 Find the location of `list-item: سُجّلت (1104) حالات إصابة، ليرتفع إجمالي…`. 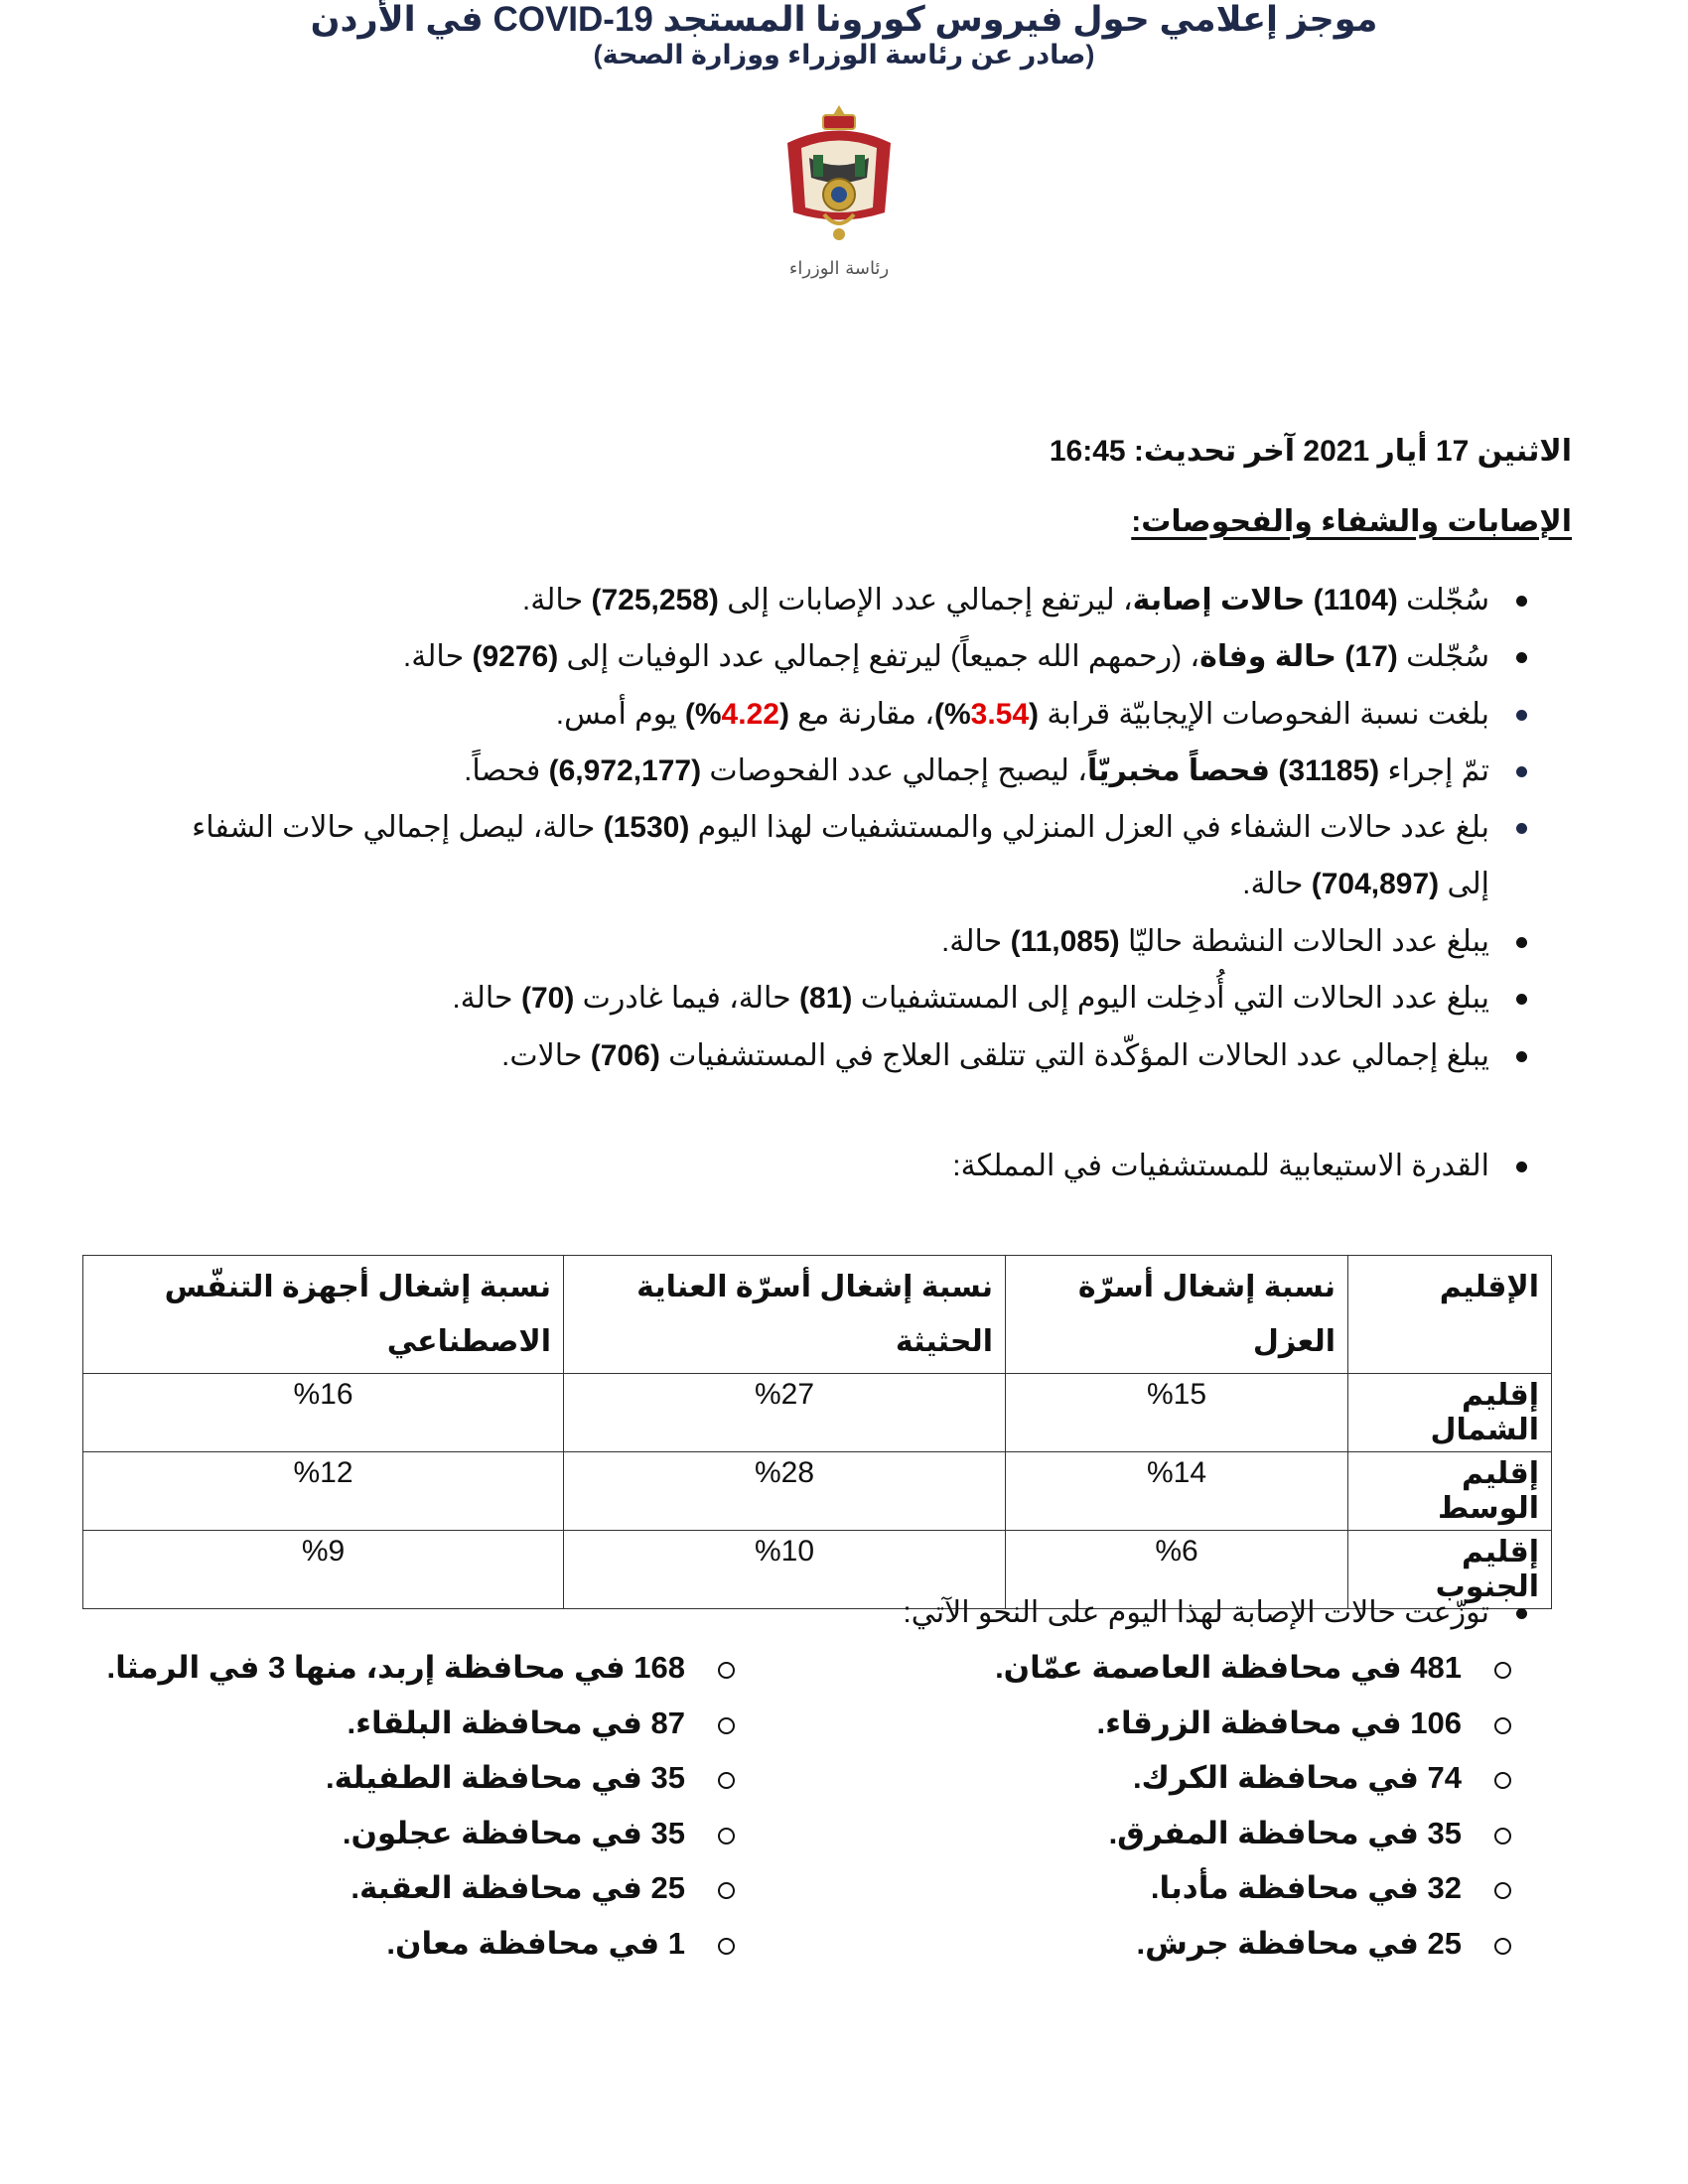

list-item: سُجّلت (1104) حالات إصابة، ليرتفع إجمالي… is located at coordinates (1024, 600).